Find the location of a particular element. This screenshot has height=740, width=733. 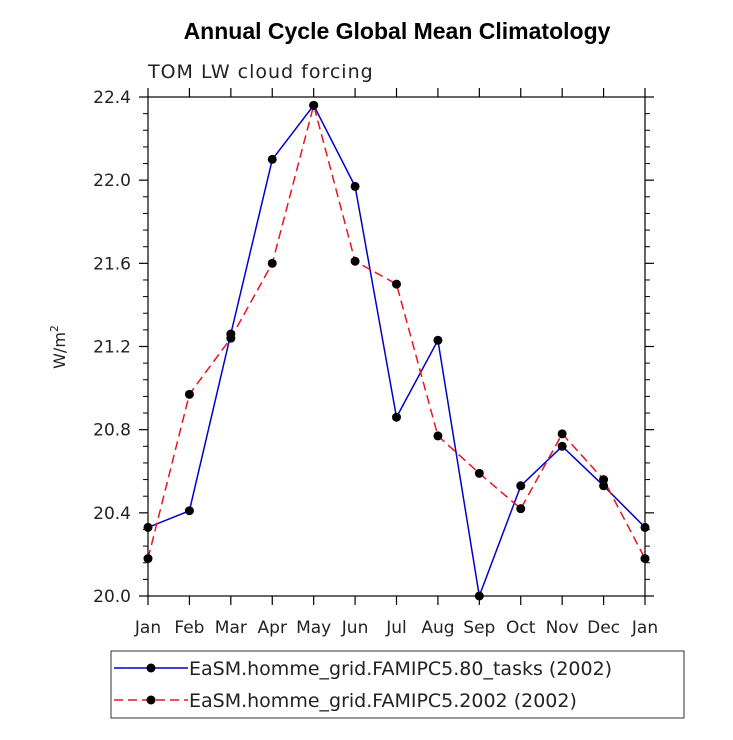

chart-title: Annual Cycle Global Mean Climatology is located at coordinates (397, 31).